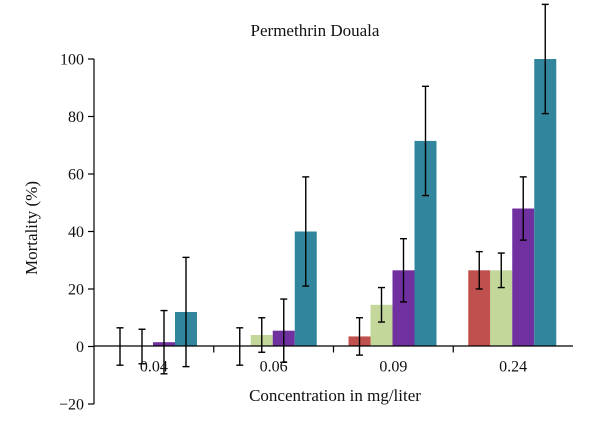 This screenshot has width=600, height=447. I want to click on bar-s2-c3, so click(523, 277).